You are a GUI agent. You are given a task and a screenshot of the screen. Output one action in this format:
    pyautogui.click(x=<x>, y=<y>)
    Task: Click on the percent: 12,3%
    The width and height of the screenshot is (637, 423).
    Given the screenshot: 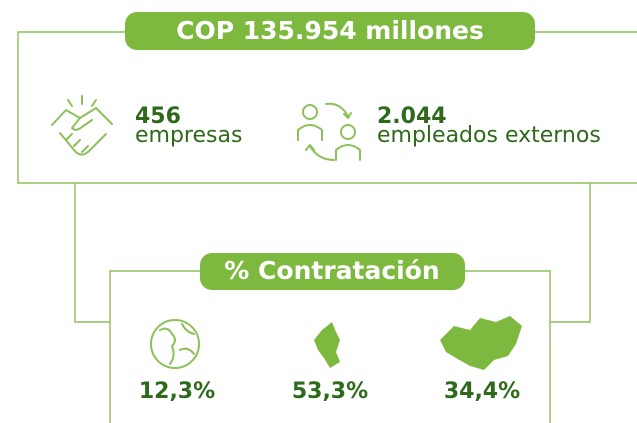 What is the action you would take?
    pyautogui.click(x=177, y=391)
    